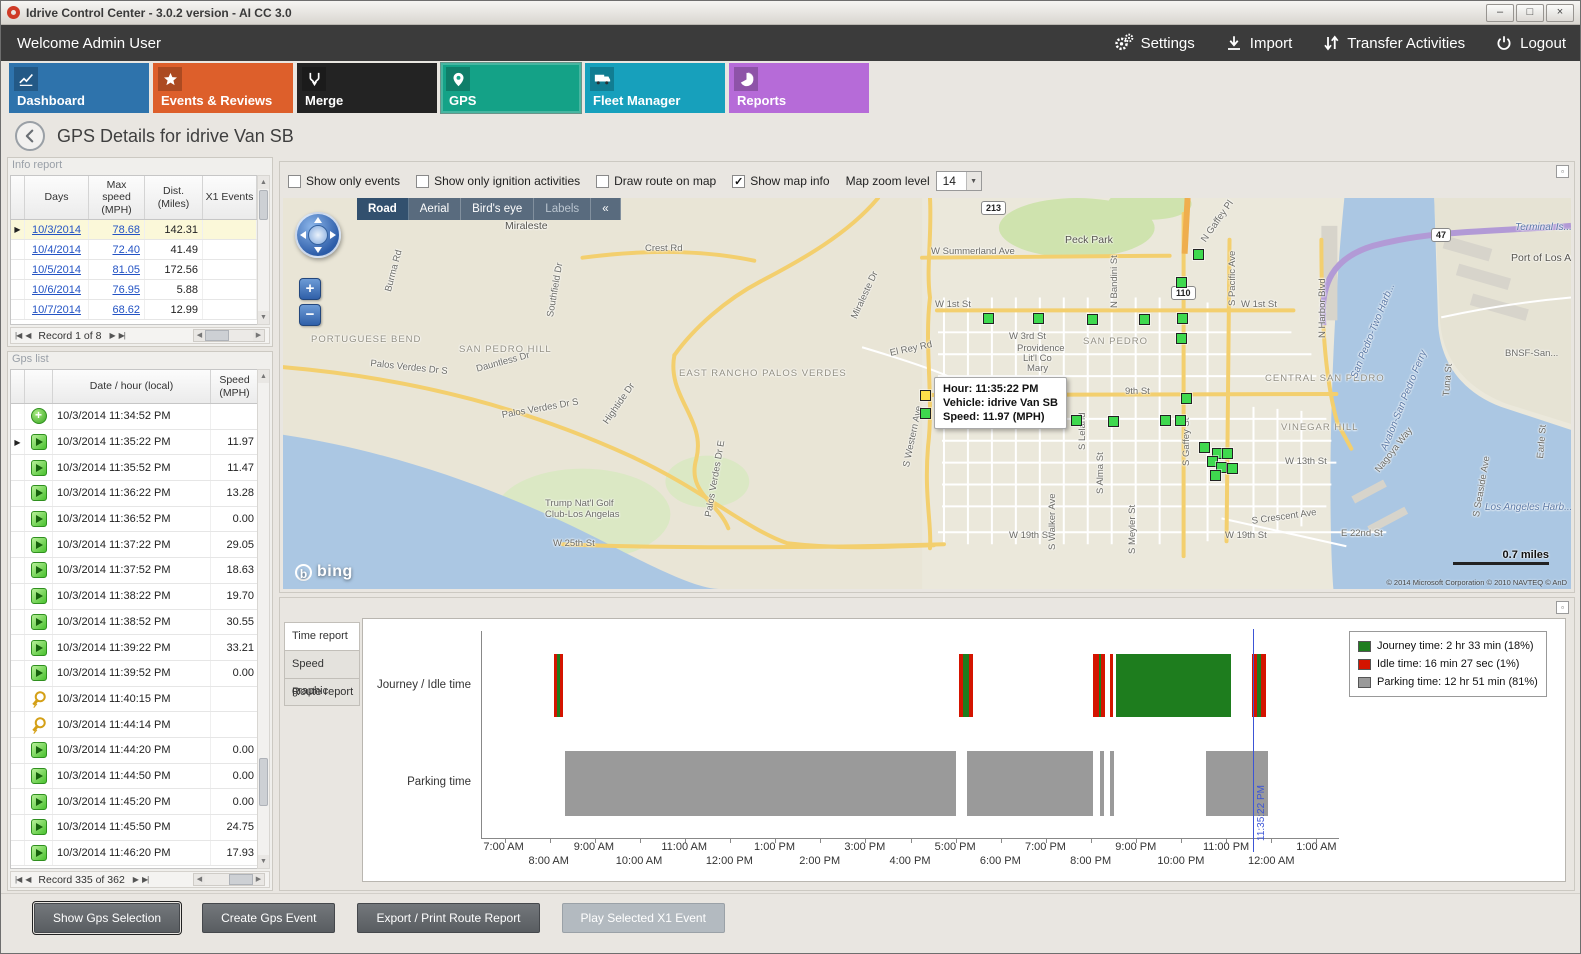 The height and width of the screenshot is (954, 1581). I want to click on topbar-logout-button: Logout, so click(1530, 43).